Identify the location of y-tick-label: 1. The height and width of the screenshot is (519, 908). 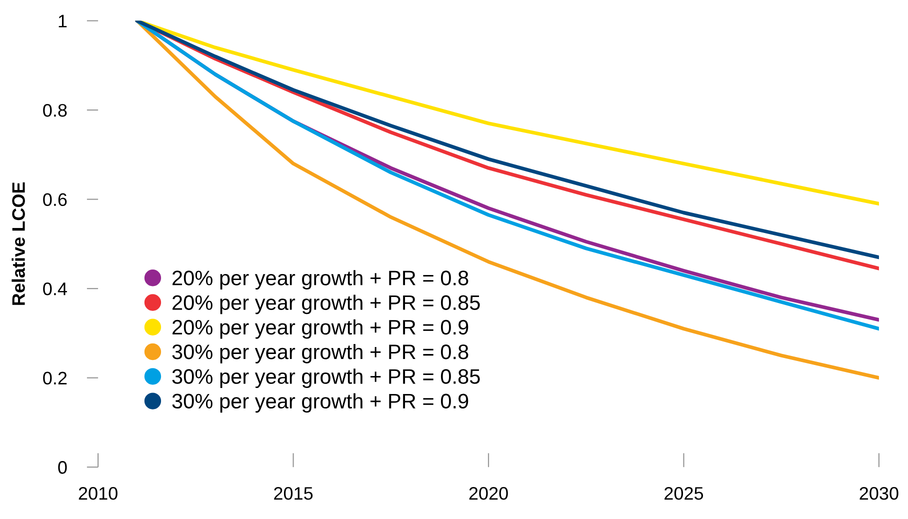
(62, 21).